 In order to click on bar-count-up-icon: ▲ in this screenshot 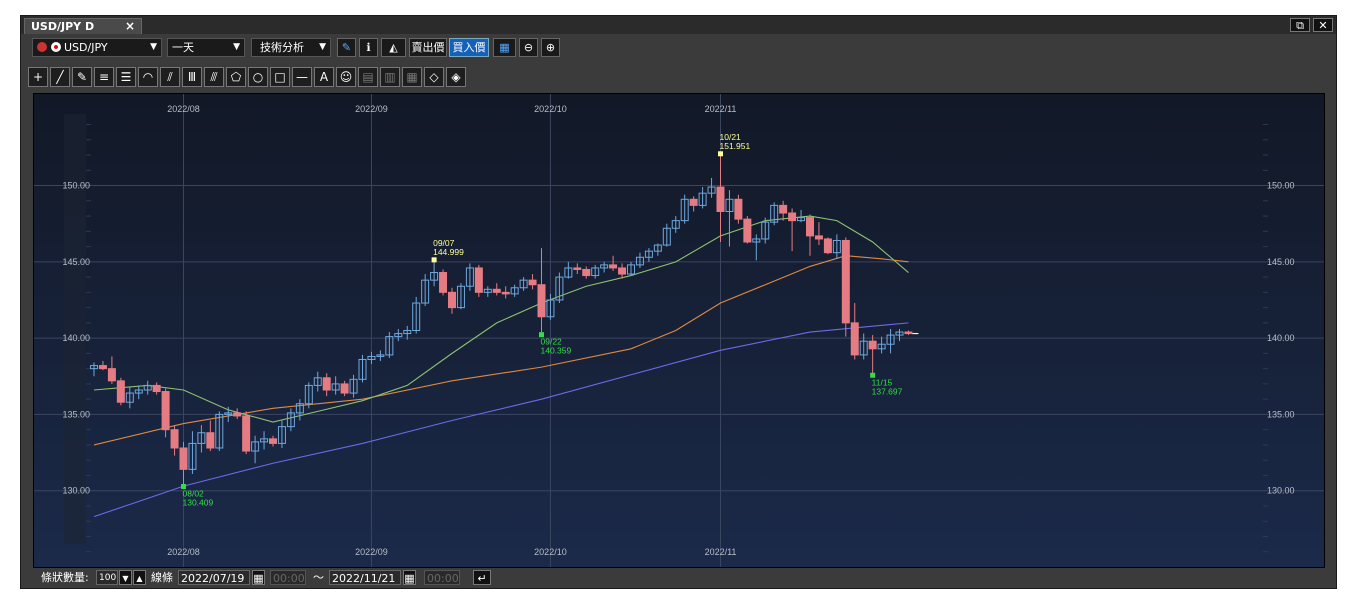, I will do `click(139, 577)`.